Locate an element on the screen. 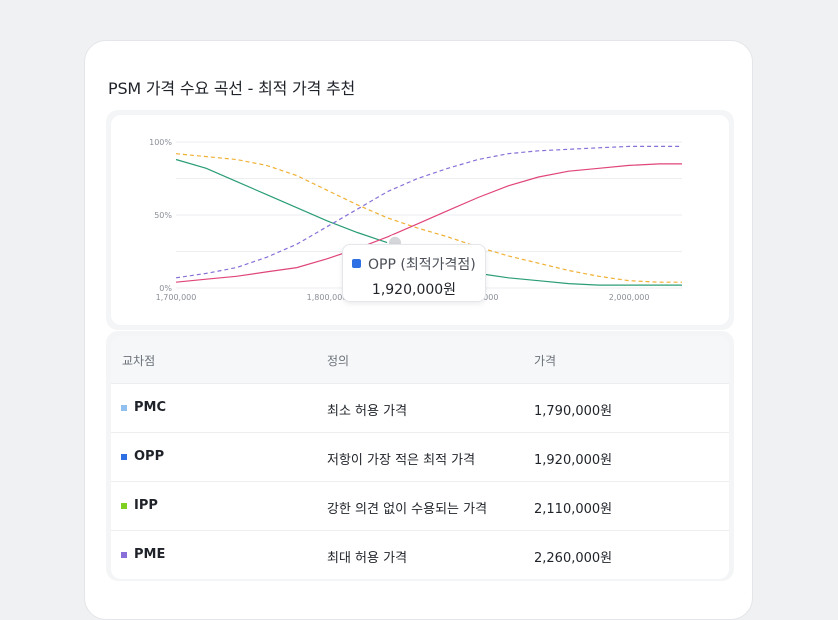 This screenshot has height=620, width=838. table-row: OPP 저항이 가장 적은 최적 가격 1,920,000원 is located at coordinates (420, 457).